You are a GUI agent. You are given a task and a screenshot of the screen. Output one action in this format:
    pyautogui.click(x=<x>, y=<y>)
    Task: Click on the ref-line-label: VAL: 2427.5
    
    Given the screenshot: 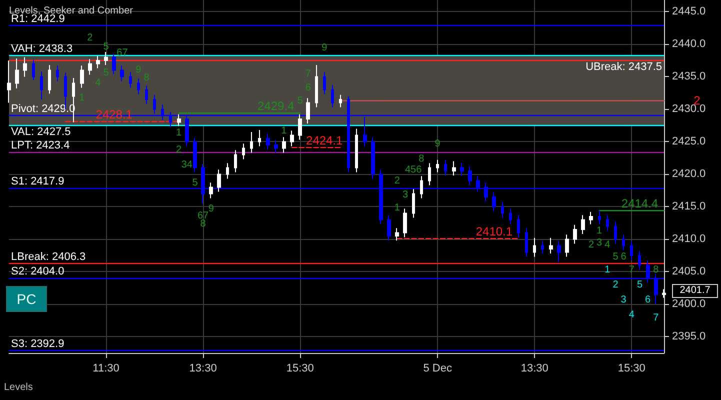 What is the action you would take?
    pyautogui.click(x=41, y=132)
    